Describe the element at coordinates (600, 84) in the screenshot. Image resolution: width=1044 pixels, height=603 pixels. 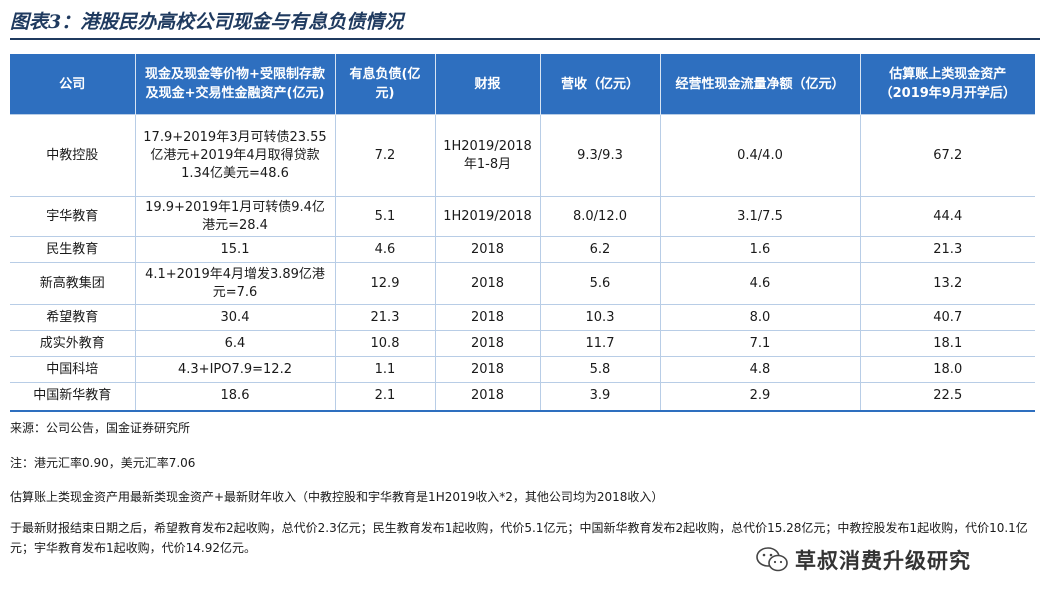
I see `header-revenue: 营收（亿元）` at that location.